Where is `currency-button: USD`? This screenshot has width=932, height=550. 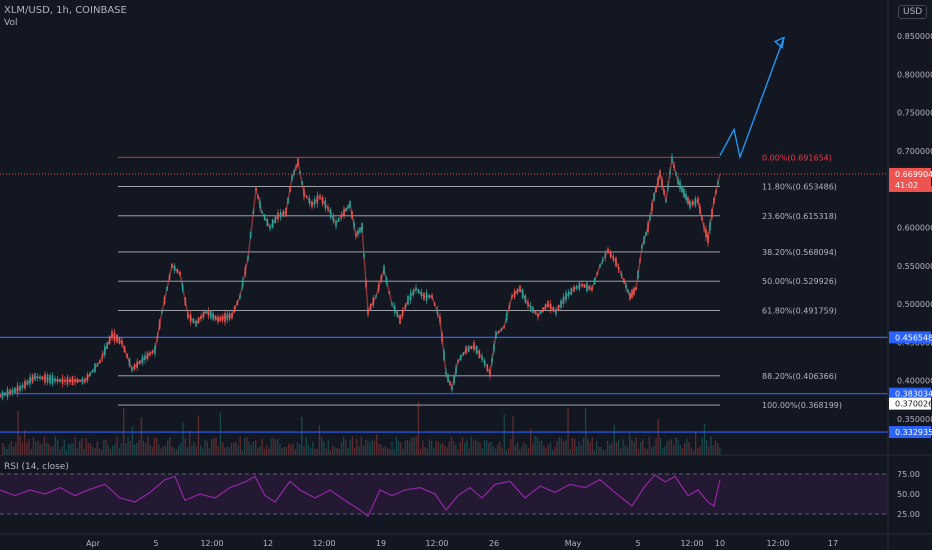
currency-button: USD is located at coordinates (913, 12).